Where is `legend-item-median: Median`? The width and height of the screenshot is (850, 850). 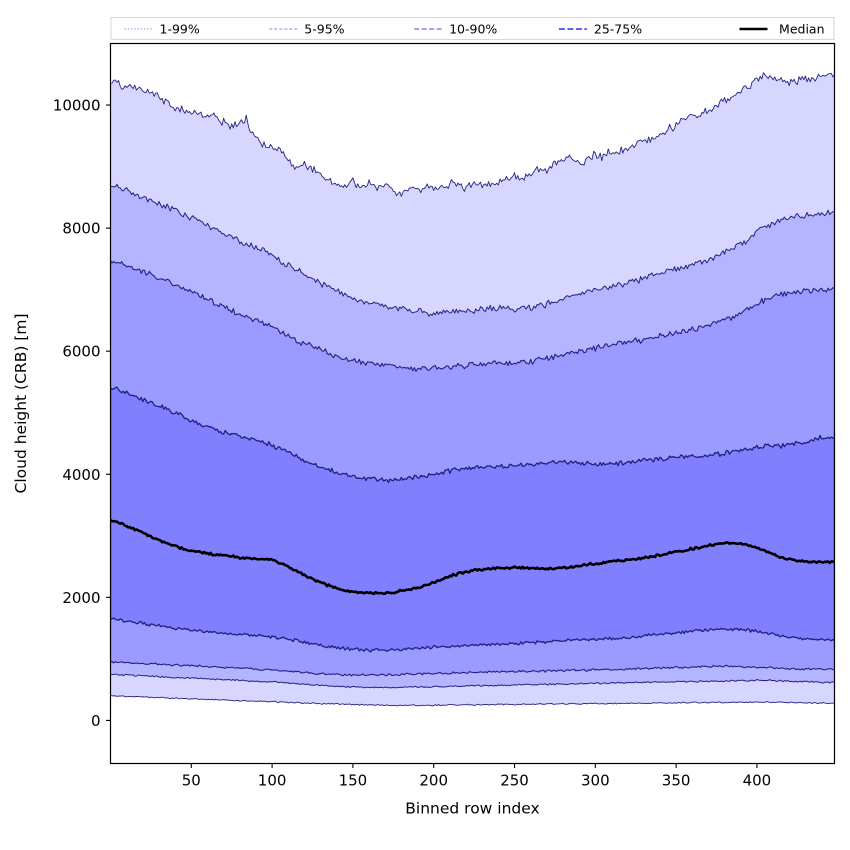 legend-item-median: Median is located at coordinates (782, 29).